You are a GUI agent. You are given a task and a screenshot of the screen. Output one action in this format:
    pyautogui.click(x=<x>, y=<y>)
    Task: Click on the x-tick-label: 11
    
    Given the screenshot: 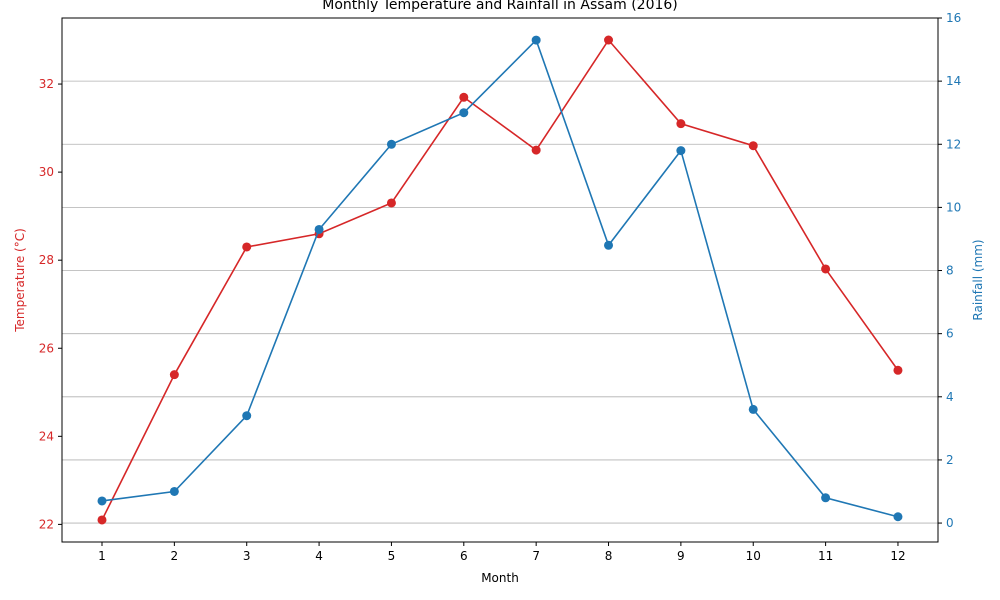 What is the action you would take?
    pyautogui.click(x=825, y=556)
    